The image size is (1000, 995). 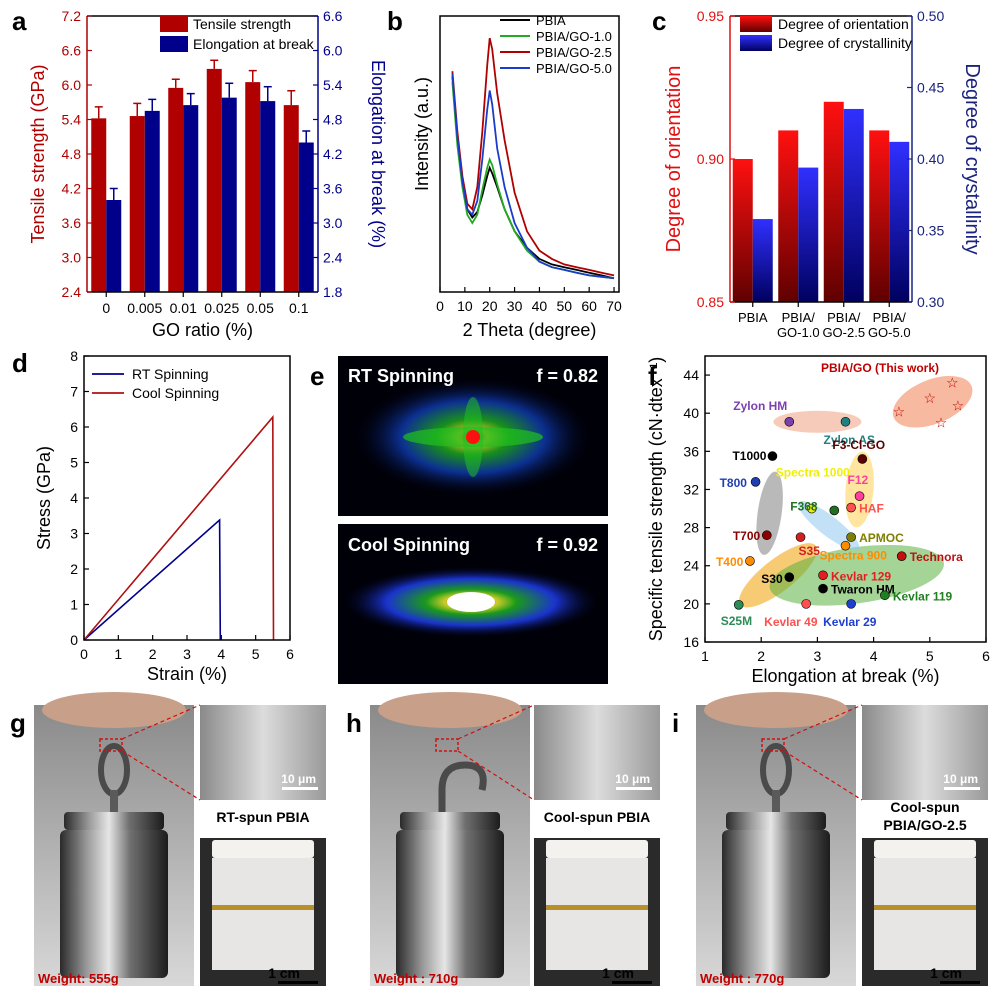 What do you see at coordinates (378, 154) in the screenshot?
I see `y-axis-label-right: Elongation at break (%)` at bounding box center [378, 154].